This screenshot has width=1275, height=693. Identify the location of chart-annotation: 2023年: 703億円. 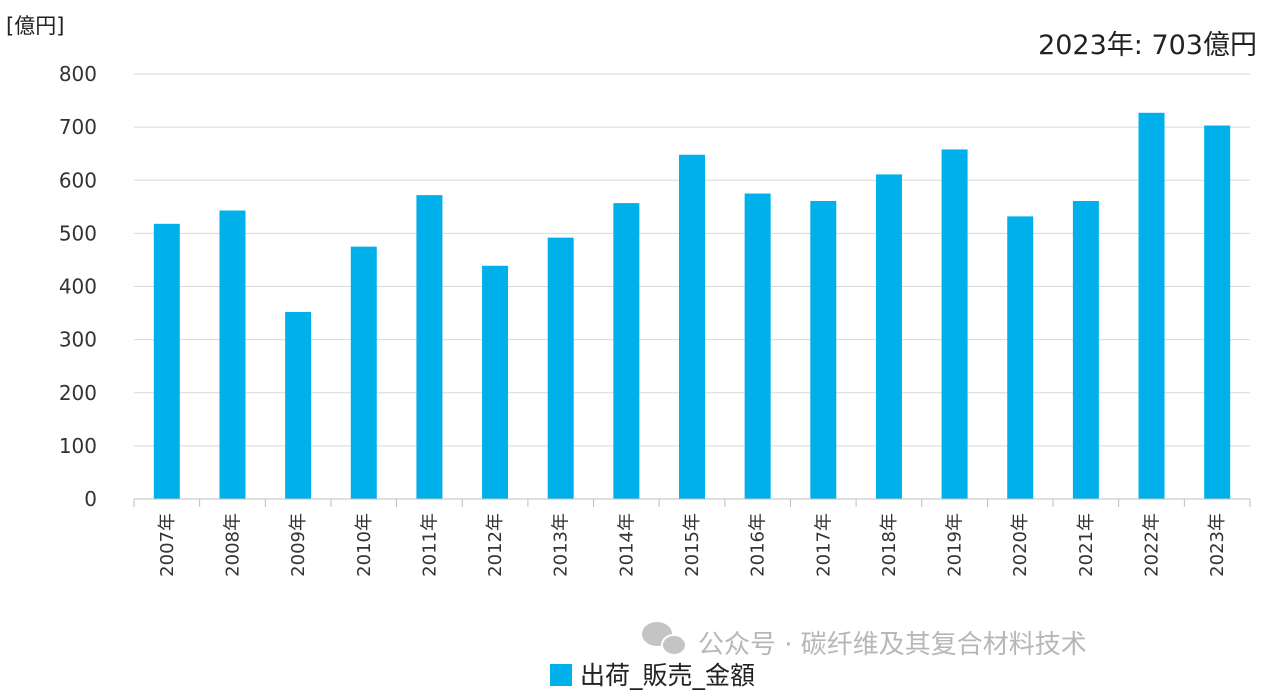
(1147, 45).